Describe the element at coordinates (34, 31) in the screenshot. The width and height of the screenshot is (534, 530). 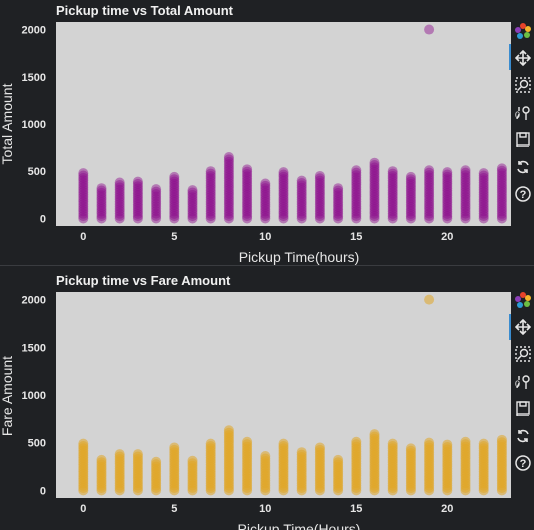
I see `y-tick-label: 2000` at that location.